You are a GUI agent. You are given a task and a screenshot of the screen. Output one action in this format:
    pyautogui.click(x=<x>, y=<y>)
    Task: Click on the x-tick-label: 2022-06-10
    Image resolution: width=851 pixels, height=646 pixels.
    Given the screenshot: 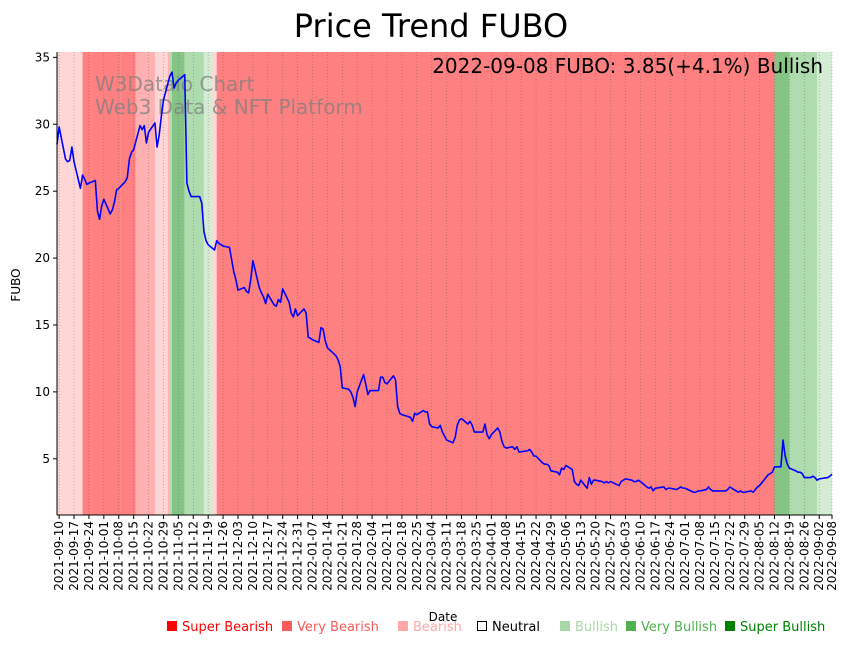 What is the action you would take?
    pyautogui.click(x=640, y=556)
    